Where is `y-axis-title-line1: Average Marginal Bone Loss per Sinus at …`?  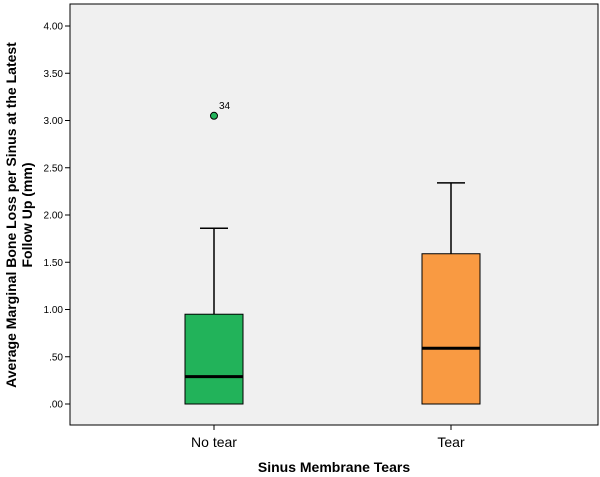
y-axis-title-line1: Average Marginal Bone Loss per Sinus at … is located at coordinates (11, 215).